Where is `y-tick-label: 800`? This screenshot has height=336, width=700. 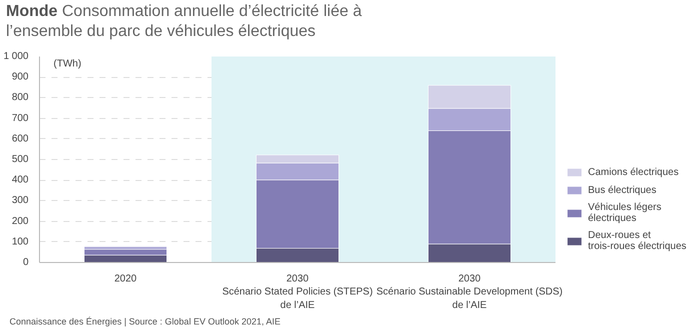
y-tick-label: 800 is located at coordinates (20, 98).